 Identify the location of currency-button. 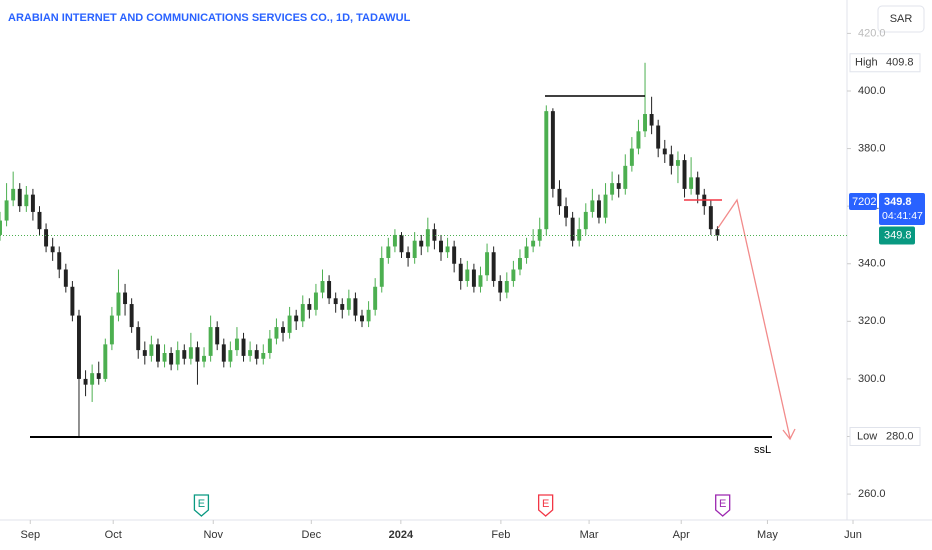
(901, 19).